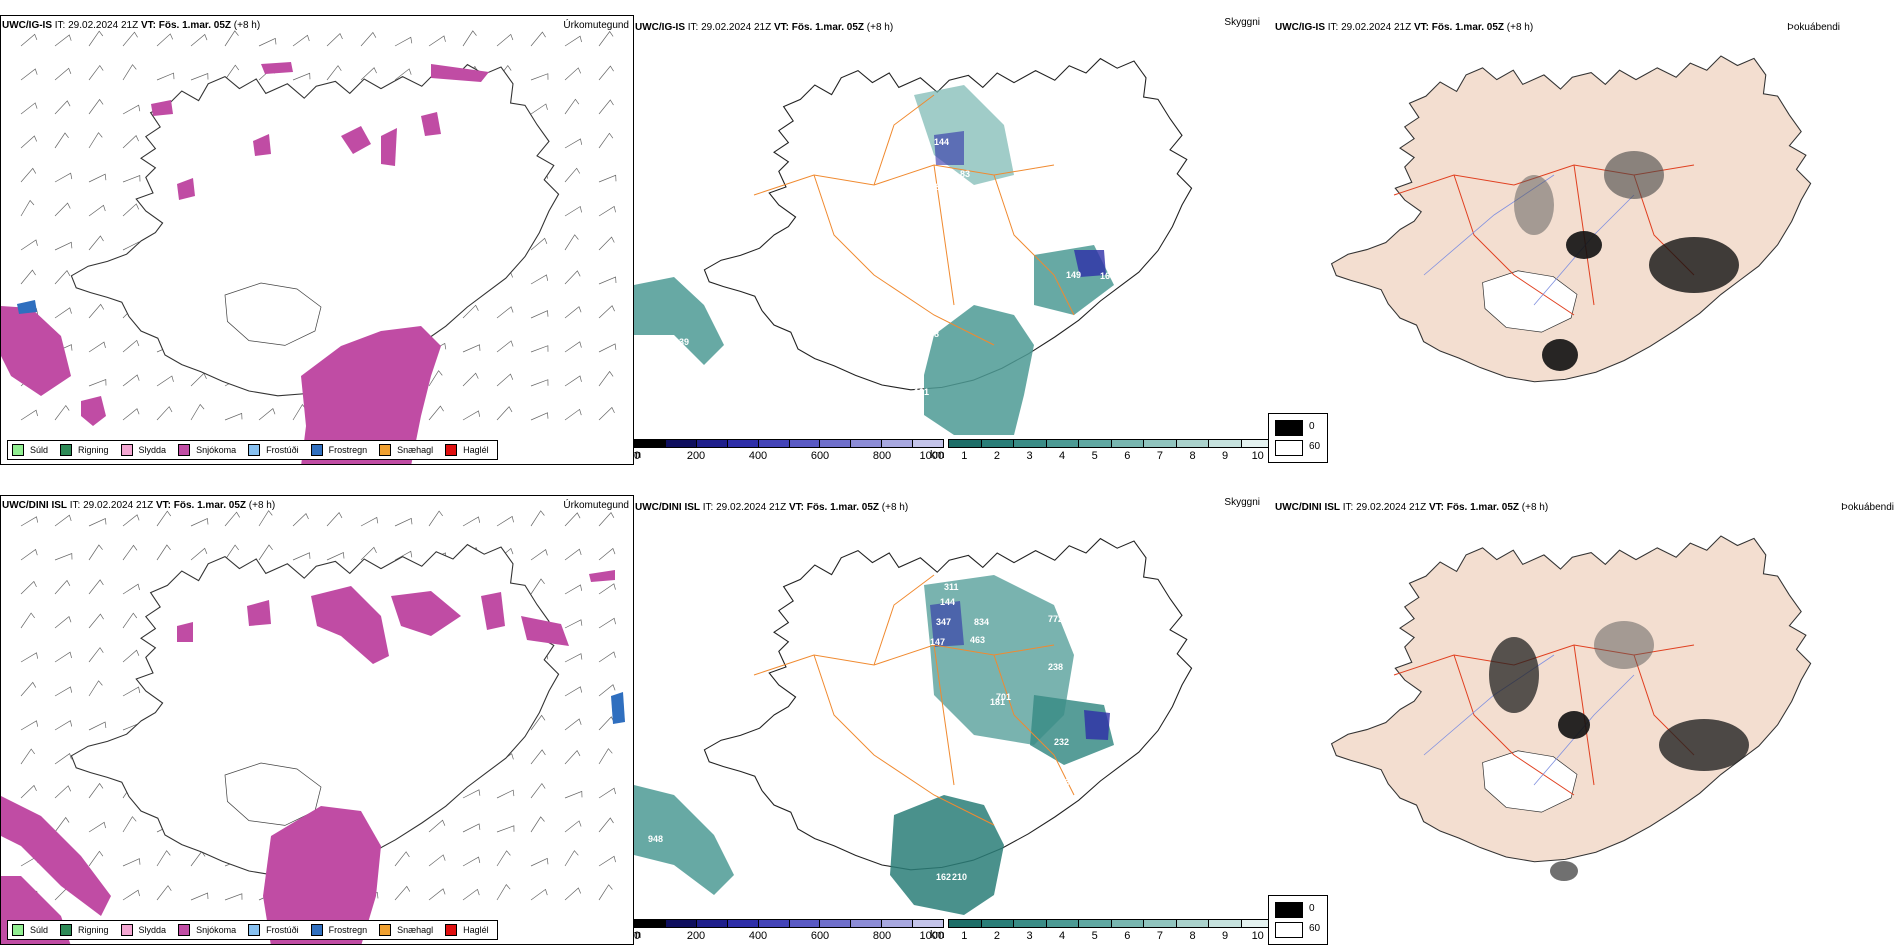 This screenshot has width=1900, height=950. What do you see at coordinates (93, 411) in the screenshot?
I see `snow-area-west2` at bounding box center [93, 411].